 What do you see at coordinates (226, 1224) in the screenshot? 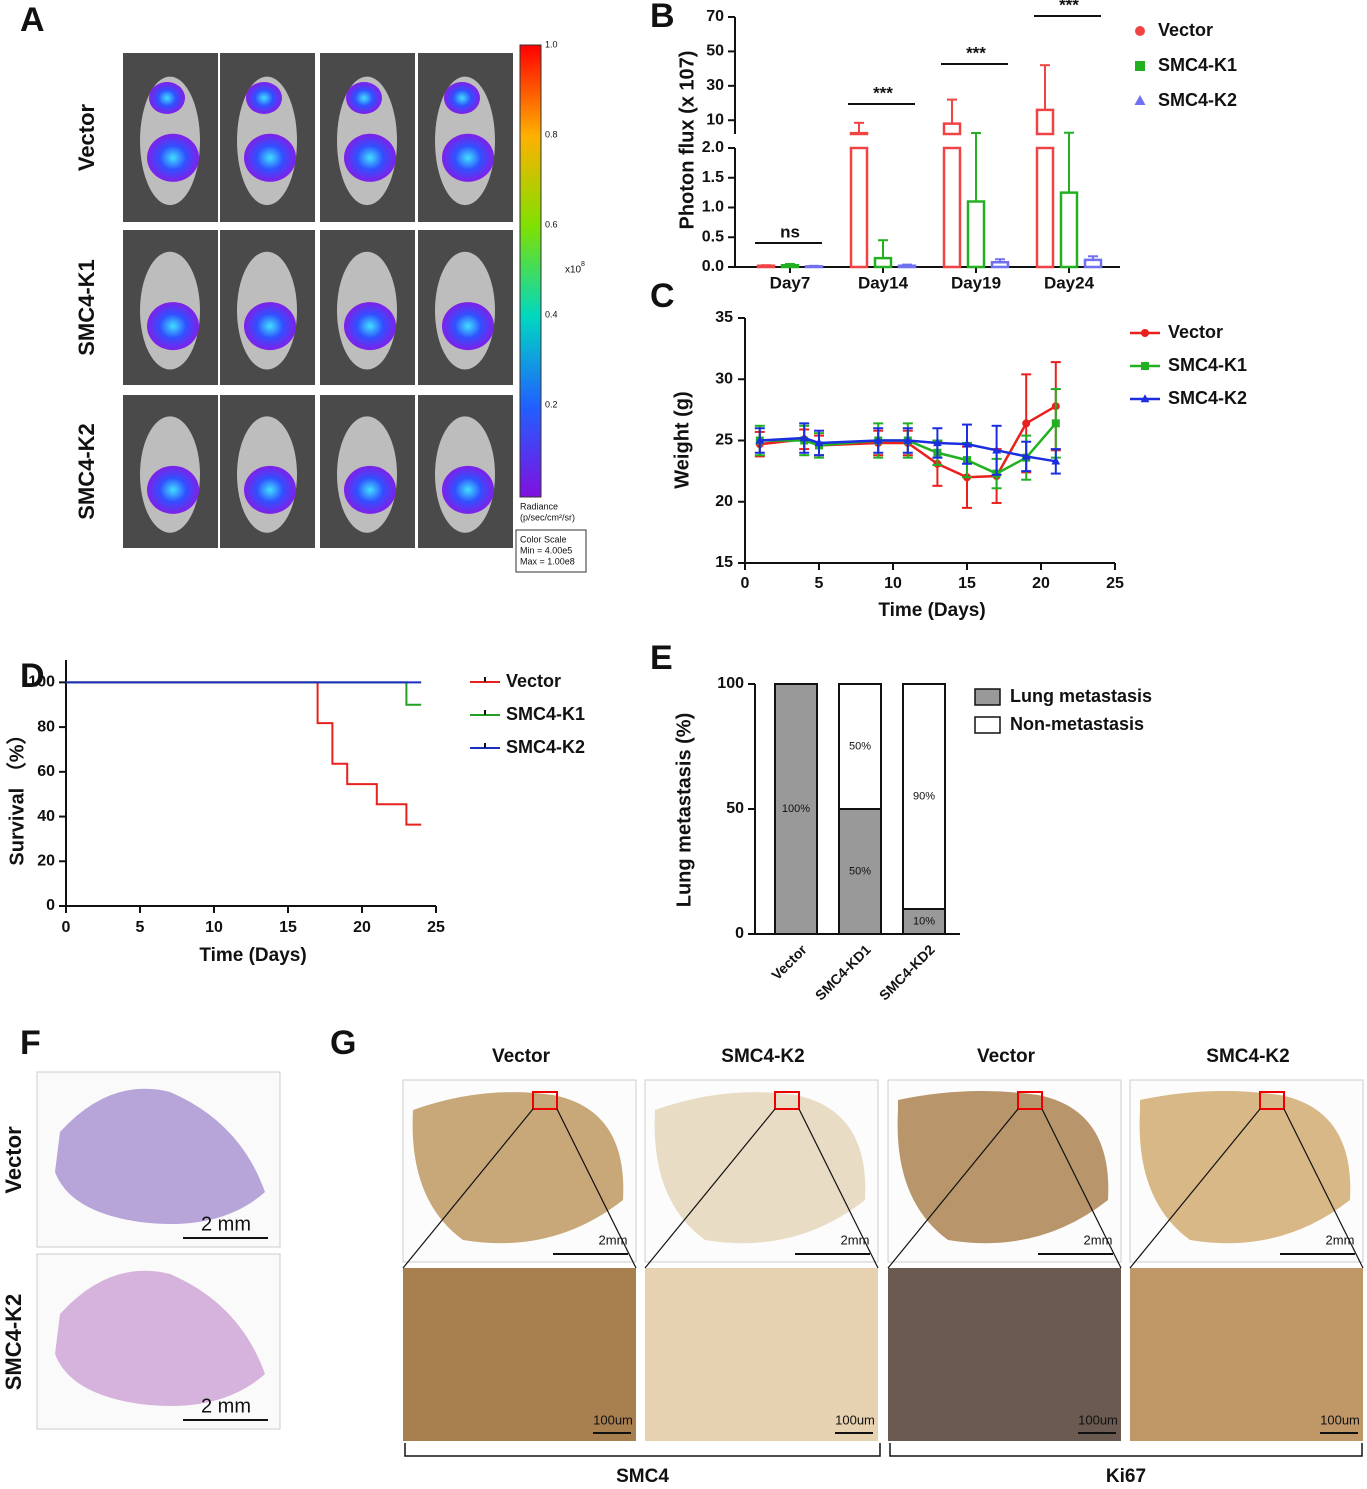
I see `scale-label: 2 mm` at bounding box center [226, 1224].